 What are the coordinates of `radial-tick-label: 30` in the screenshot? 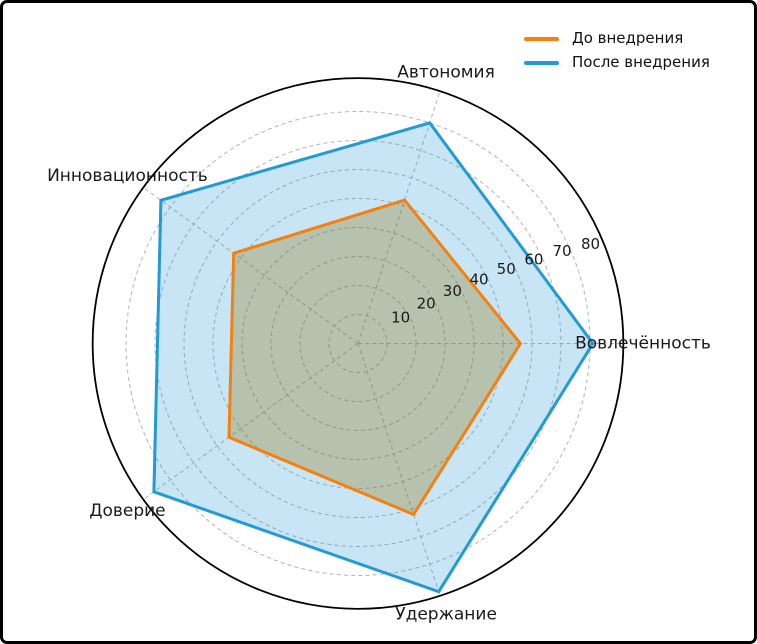 It's located at (452, 291).